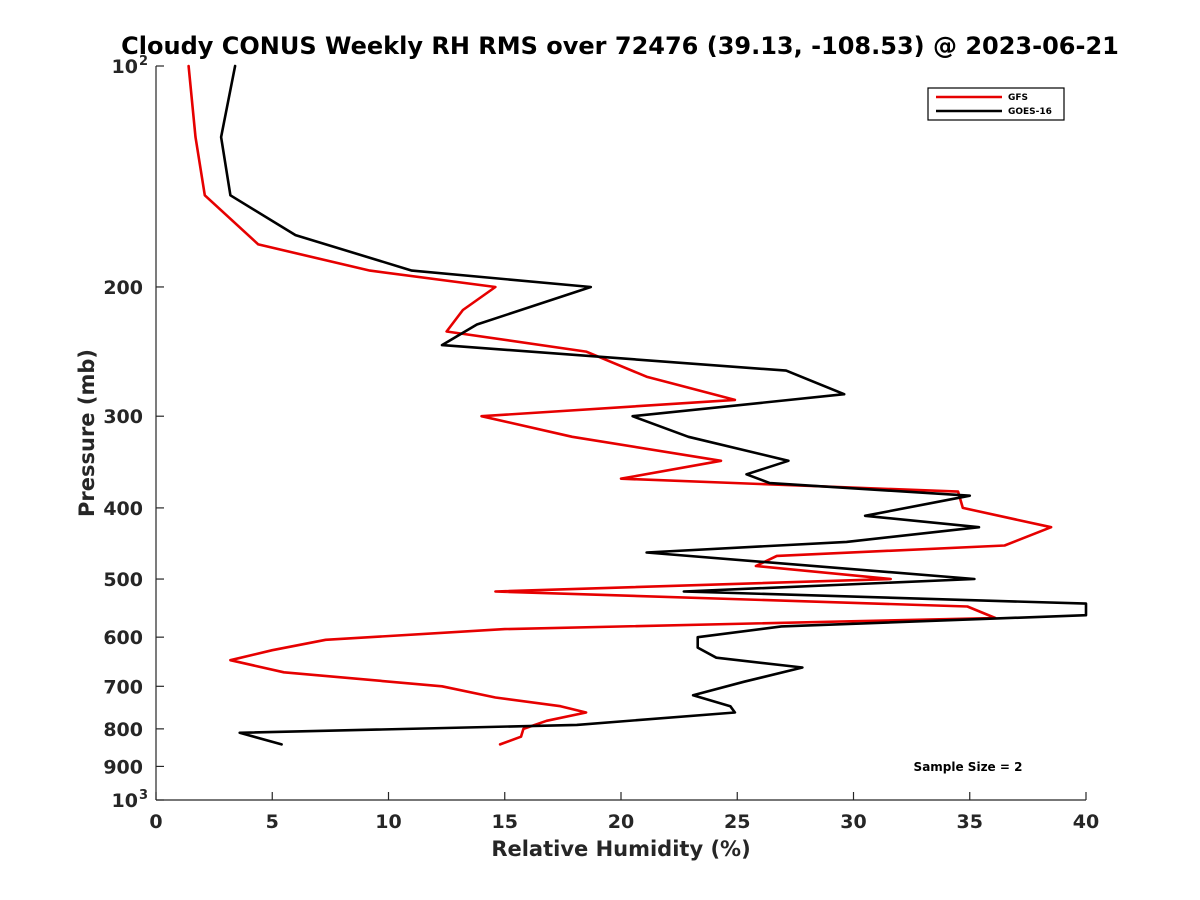  Describe the element at coordinates (123, 509) in the screenshot. I see `y-tick-label: 400` at that location.